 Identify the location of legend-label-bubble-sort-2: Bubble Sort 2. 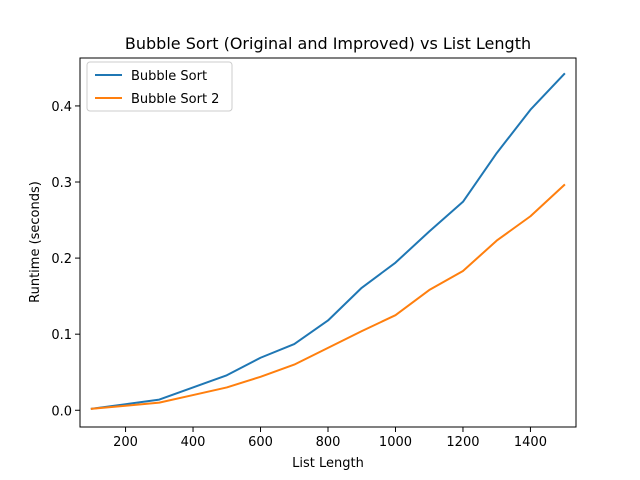
(175, 99).